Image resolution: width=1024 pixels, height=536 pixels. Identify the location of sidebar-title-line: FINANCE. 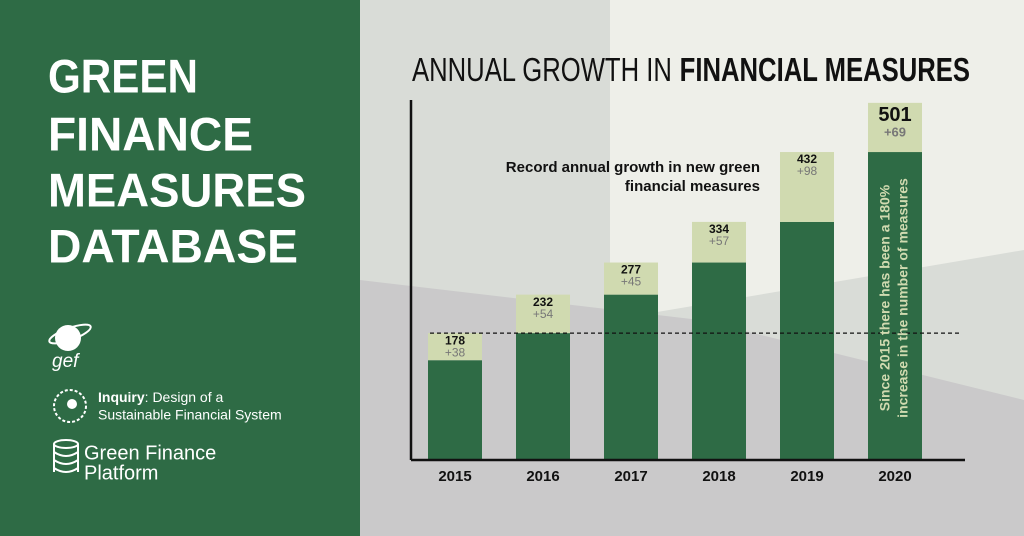
(150, 133).